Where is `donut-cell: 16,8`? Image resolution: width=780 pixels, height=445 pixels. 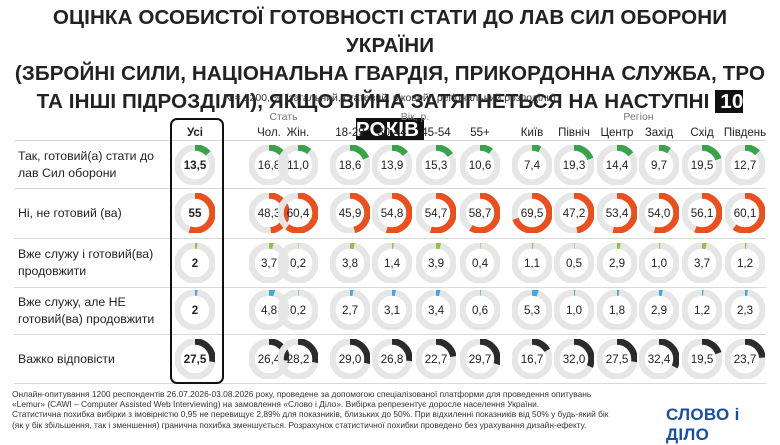
donut-cell: 16,8 is located at coordinates (269, 165).